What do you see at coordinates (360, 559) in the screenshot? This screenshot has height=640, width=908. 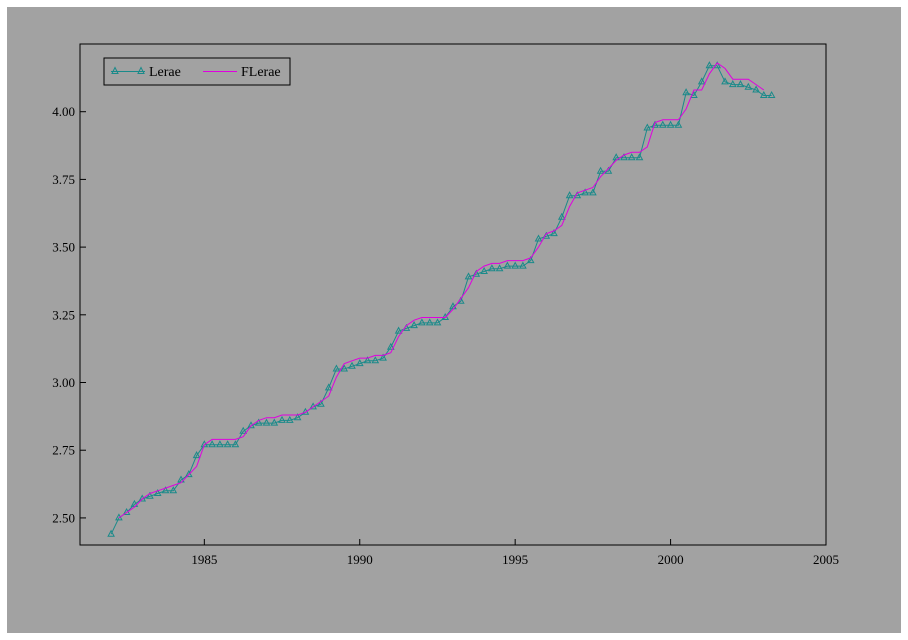 I see `x-tick-label: 1990` at bounding box center [360, 559].